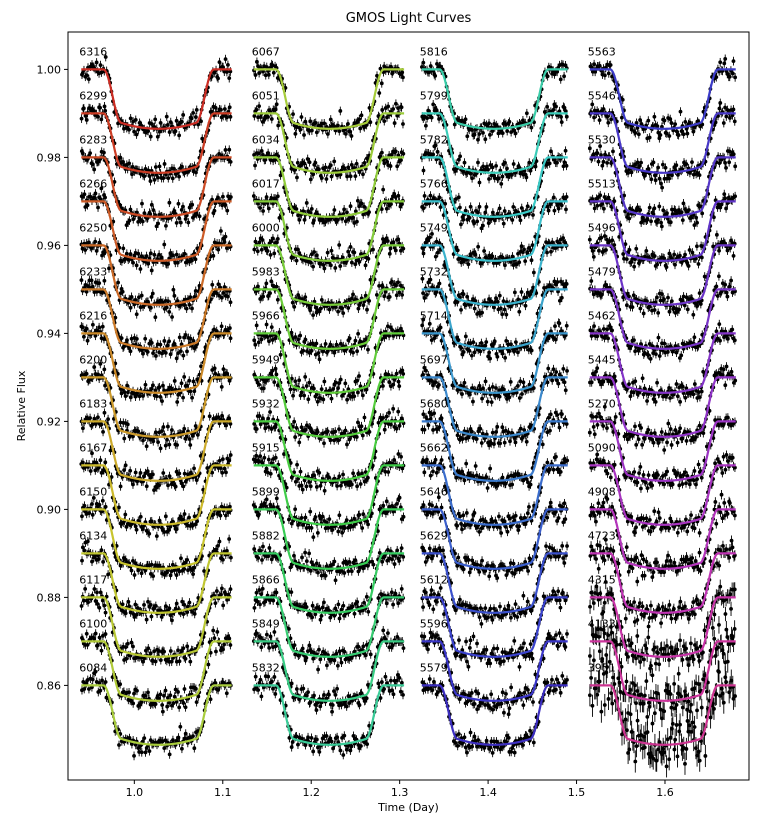 This screenshot has width=765, height=824. Describe the element at coordinates (93, 667) in the screenshot. I see `series-label: 6084` at that location.